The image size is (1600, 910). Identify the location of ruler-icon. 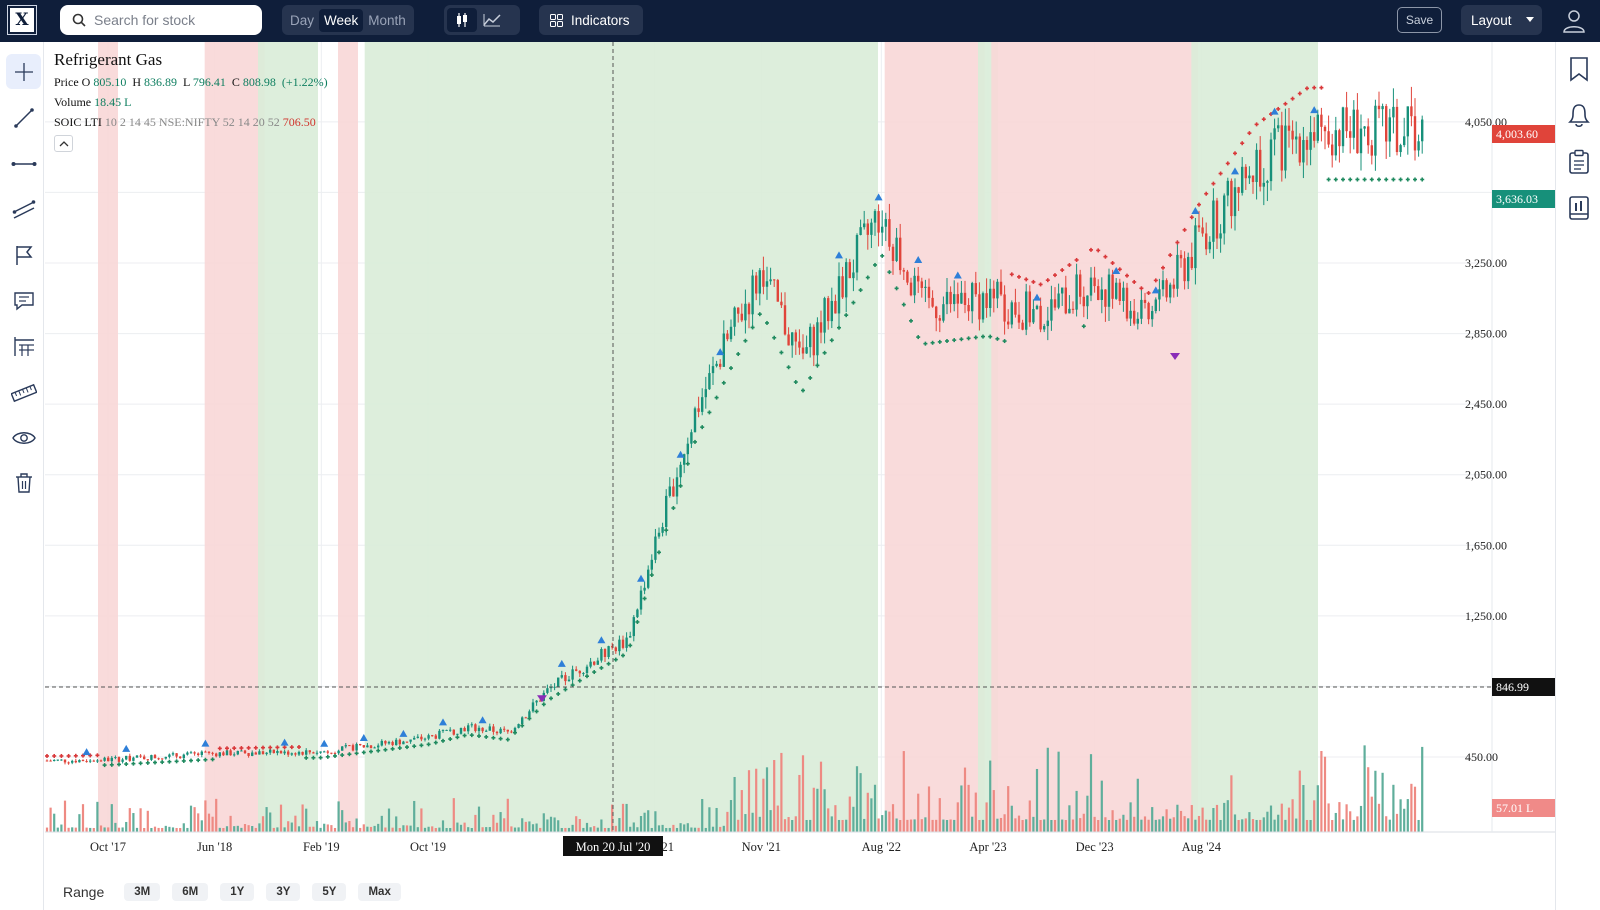
(23, 392).